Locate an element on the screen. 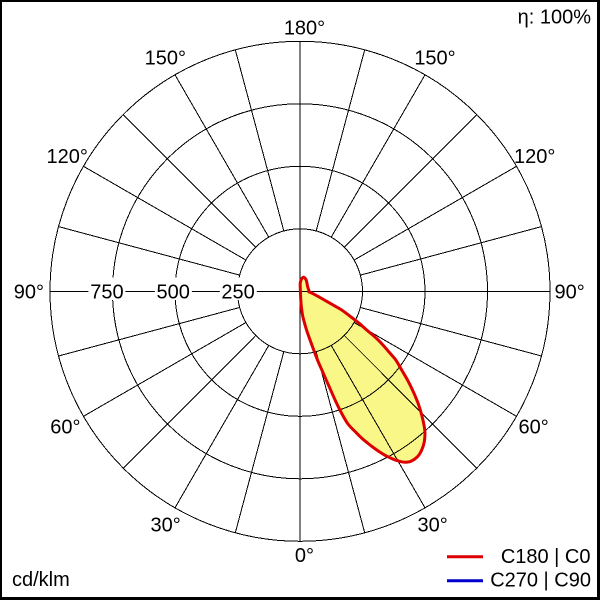  svg-text: 750 is located at coordinates (106, 292).